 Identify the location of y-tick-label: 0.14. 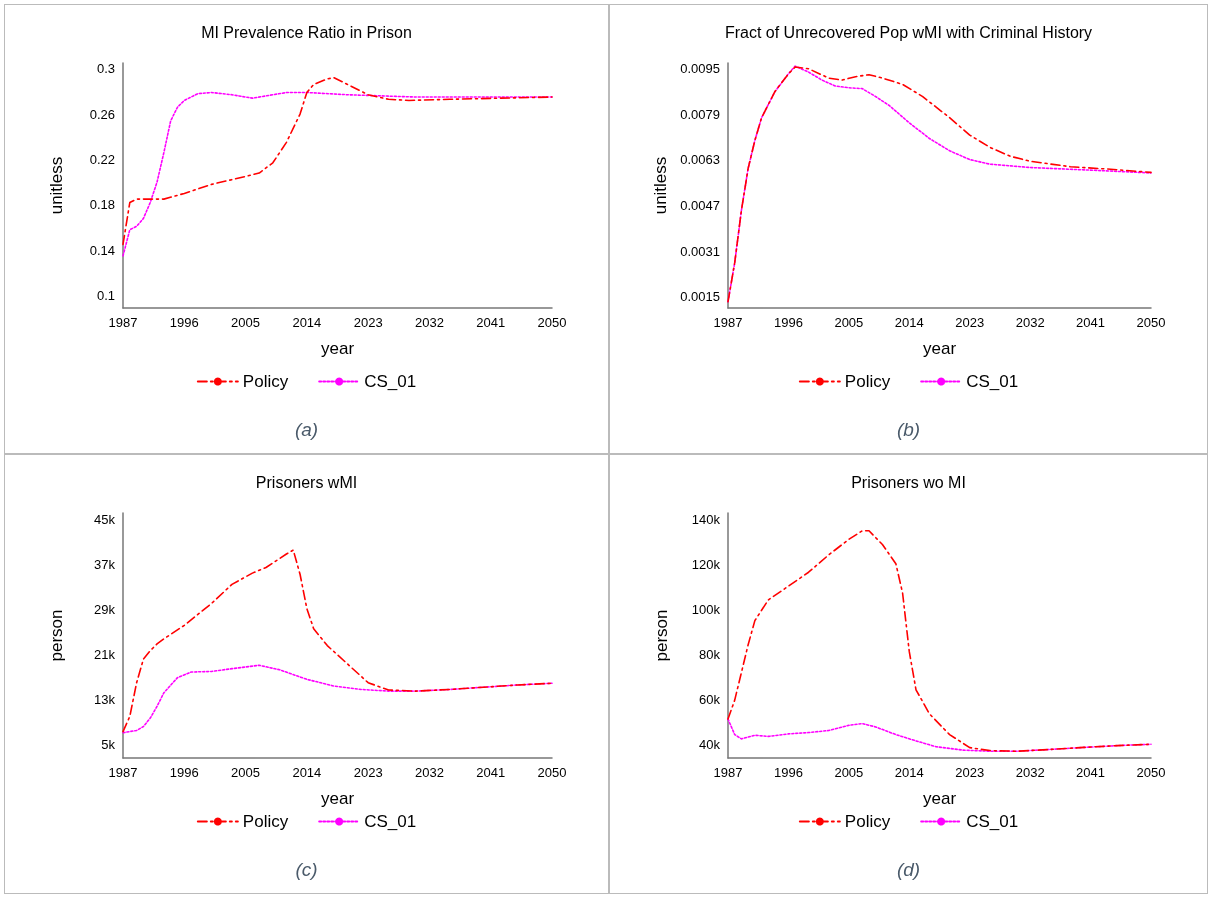
(102, 250).